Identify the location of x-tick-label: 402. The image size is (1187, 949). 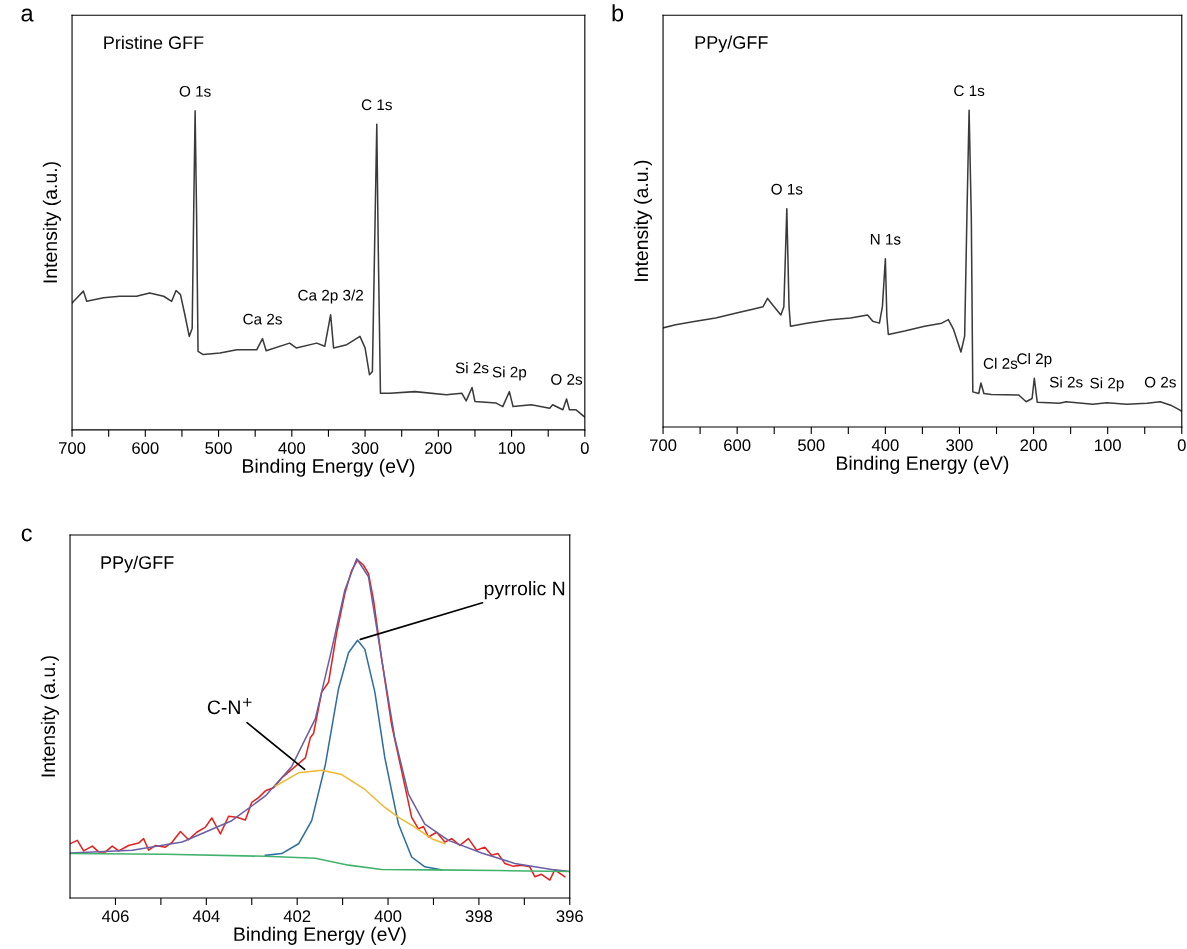
(297, 916).